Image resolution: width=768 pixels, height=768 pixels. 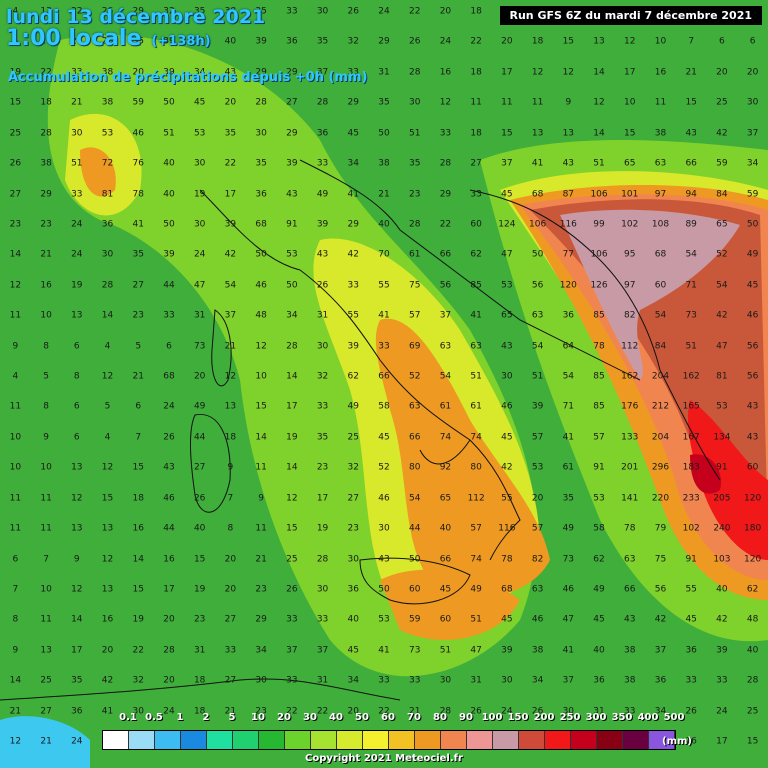 What do you see at coordinates (221, 348) in the screenshot?
I see `coastline-corsica` at bounding box center [221, 348].